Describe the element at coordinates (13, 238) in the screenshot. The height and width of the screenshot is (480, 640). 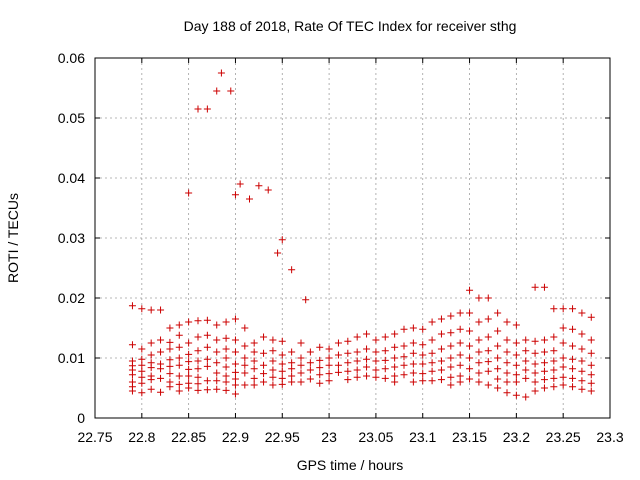
I see `y-axis-label: ROTI / TECUs` at that location.